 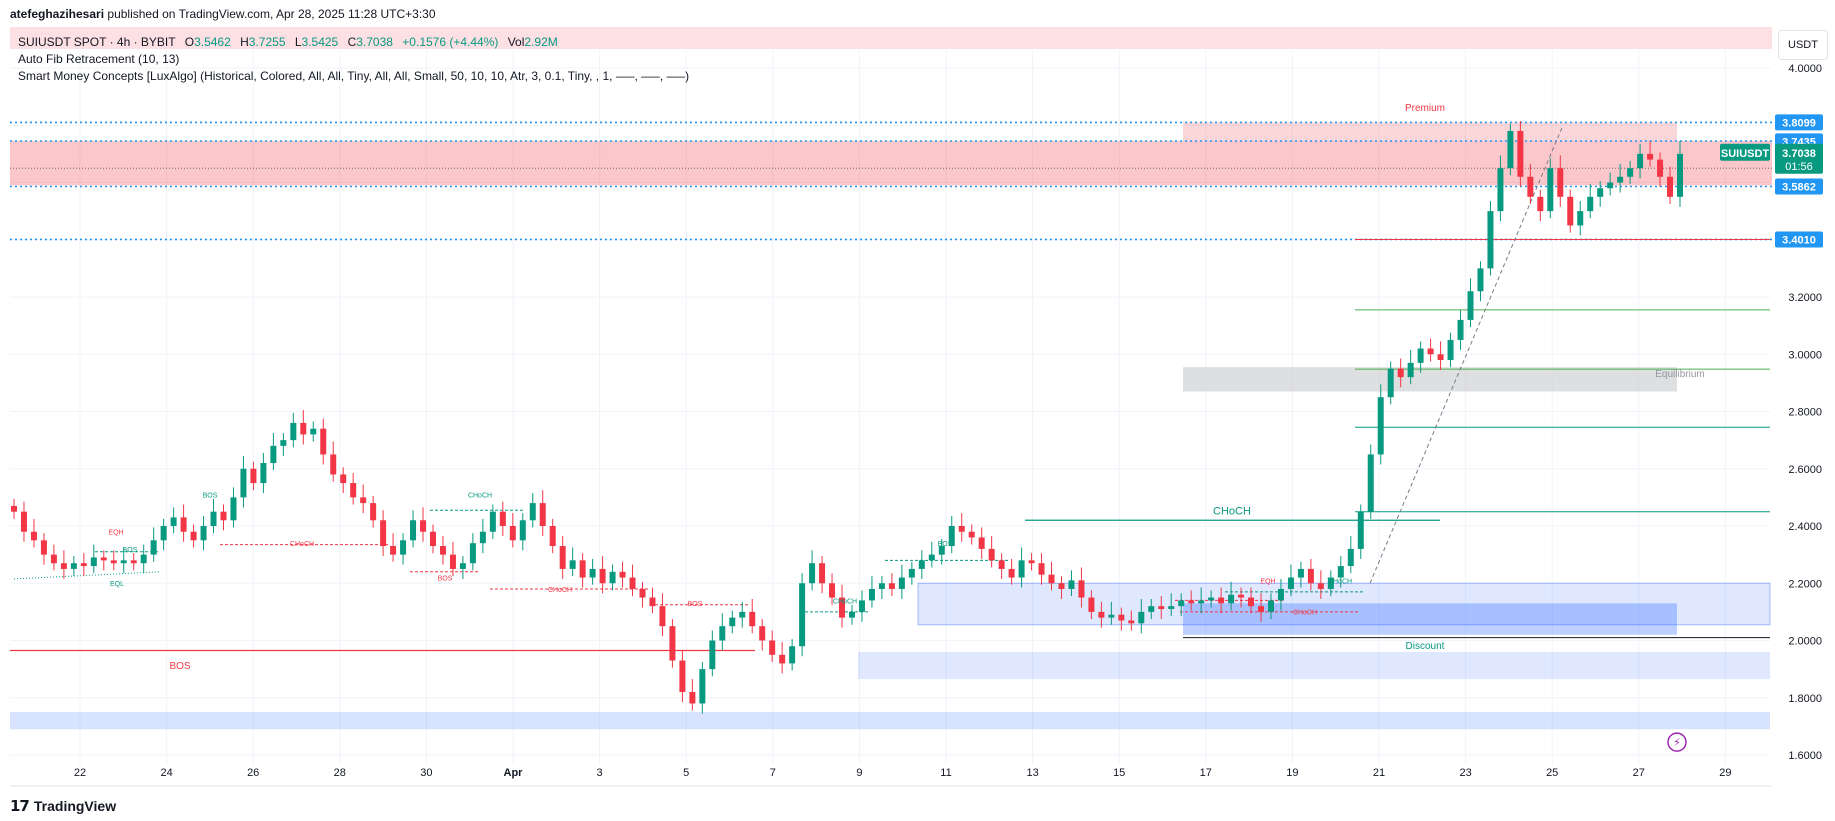 I want to click on symbol-label: SUIUSDT SPOT · 4h · BYBIT, so click(x=97, y=42).